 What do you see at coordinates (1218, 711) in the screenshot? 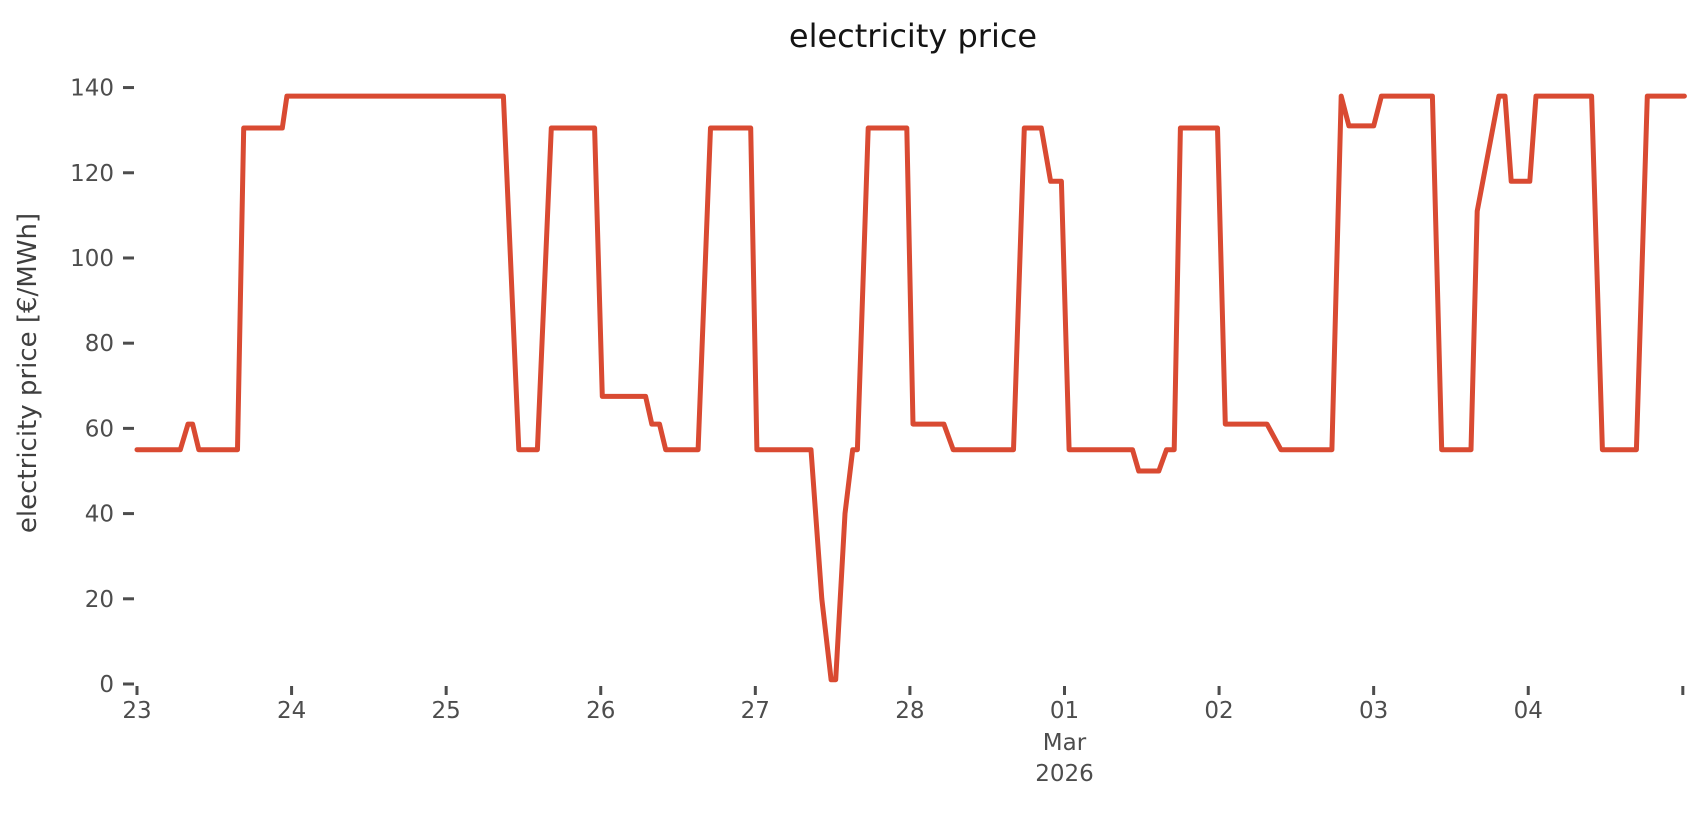
I see `x-tick-label: 02` at bounding box center [1218, 711].